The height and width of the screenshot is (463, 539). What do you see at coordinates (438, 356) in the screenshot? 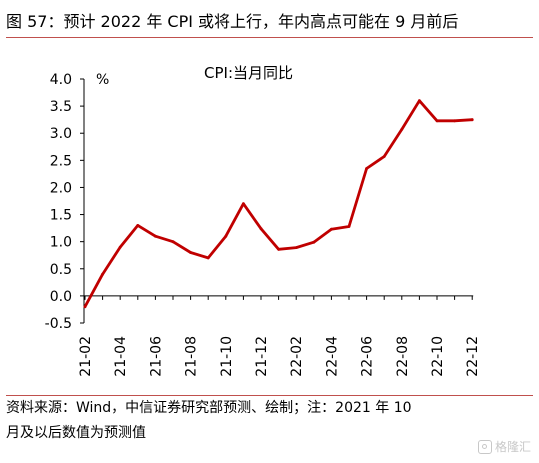
I see `x-tick-label: 22-10` at bounding box center [438, 356].